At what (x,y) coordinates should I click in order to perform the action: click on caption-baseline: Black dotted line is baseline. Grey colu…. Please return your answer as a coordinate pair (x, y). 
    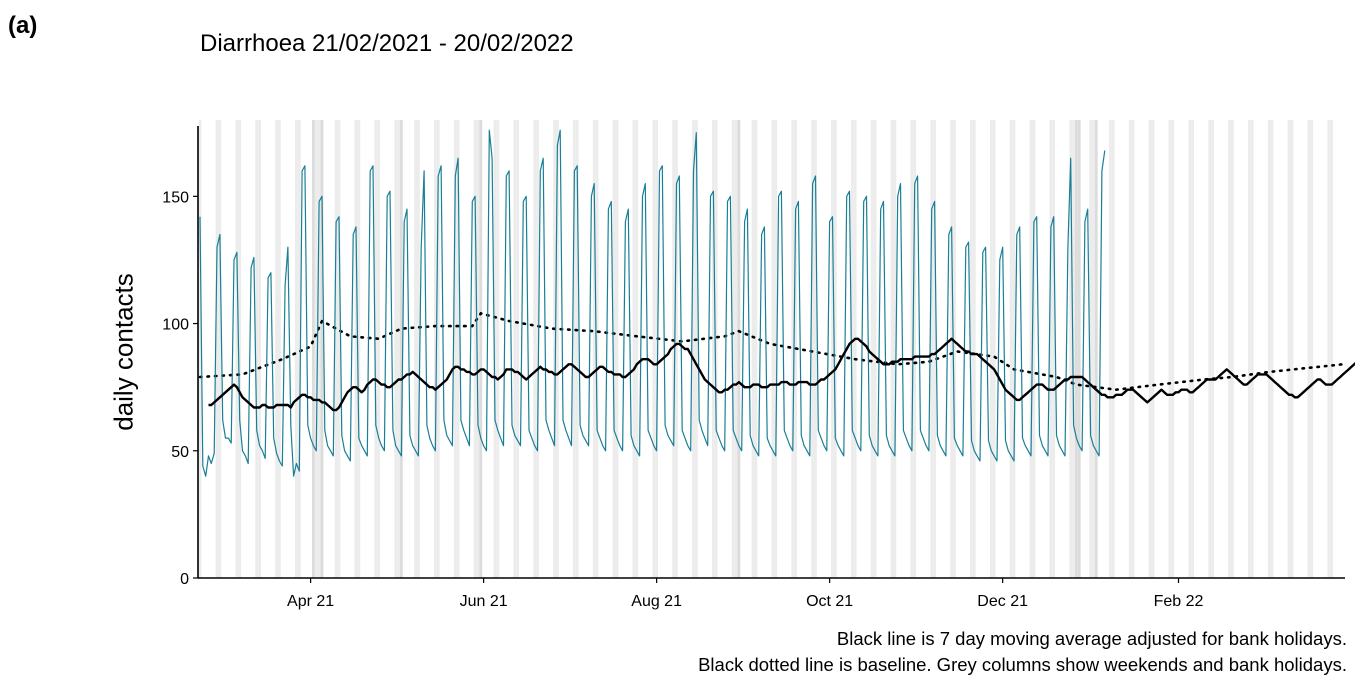
    Looking at the image, I should click on (1022, 664).